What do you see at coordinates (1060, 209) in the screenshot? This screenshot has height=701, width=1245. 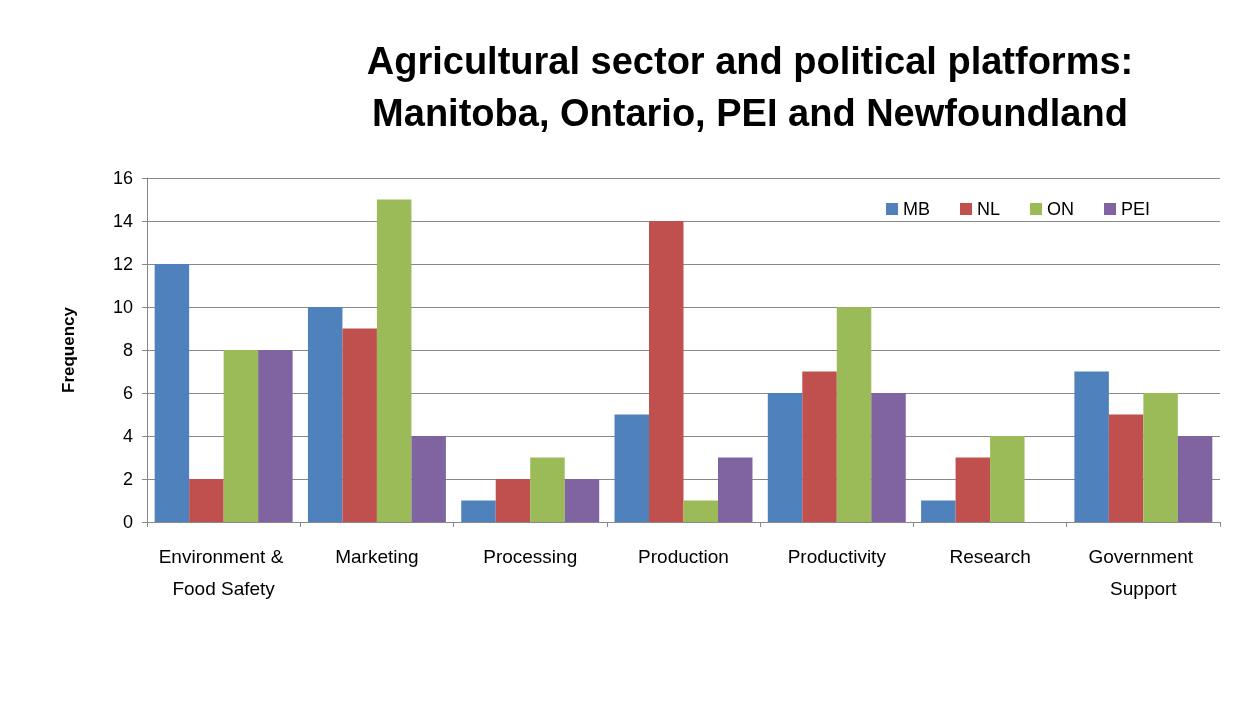 I see `legend-label: ON` at bounding box center [1060, 209].